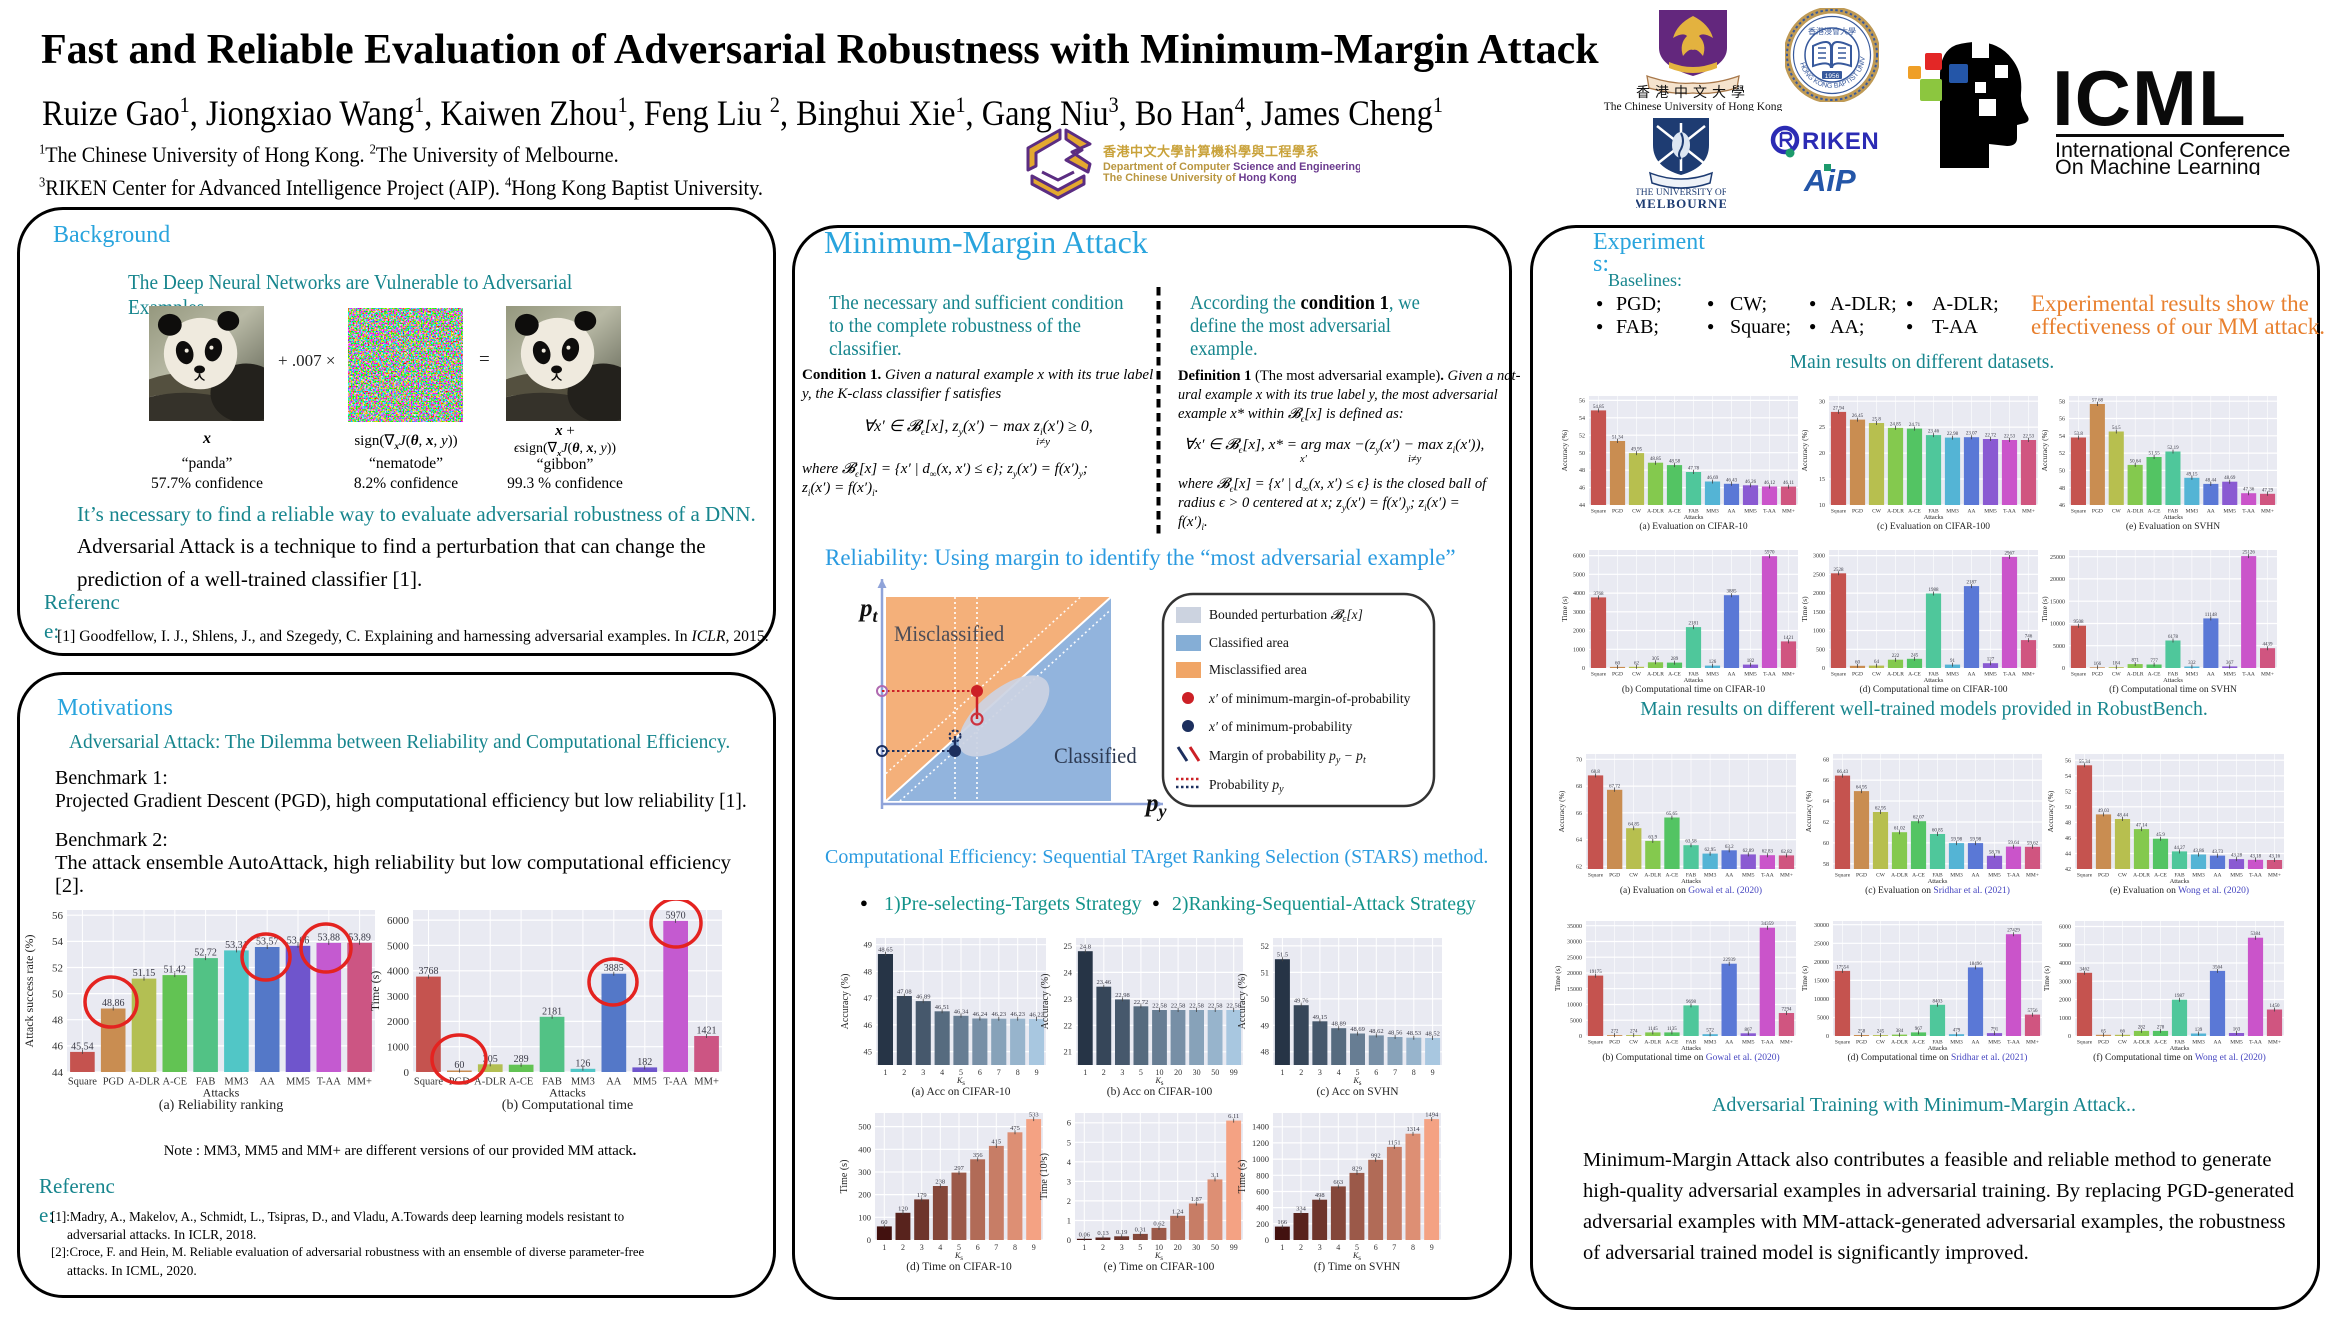 The width and height of the screenshot is (2339, 1321). What do you see at coordinates (1975, 964) in the screenshot?
I see `svg-text: 18496` at bounding box center [1975, 964].